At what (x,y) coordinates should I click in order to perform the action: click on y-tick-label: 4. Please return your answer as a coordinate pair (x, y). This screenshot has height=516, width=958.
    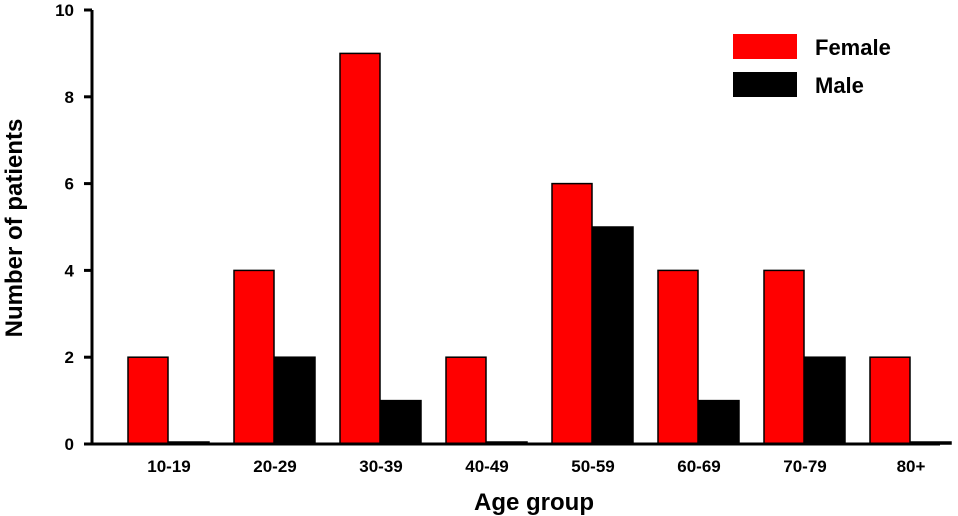
    Looking at the image, I should click on (70, 270).